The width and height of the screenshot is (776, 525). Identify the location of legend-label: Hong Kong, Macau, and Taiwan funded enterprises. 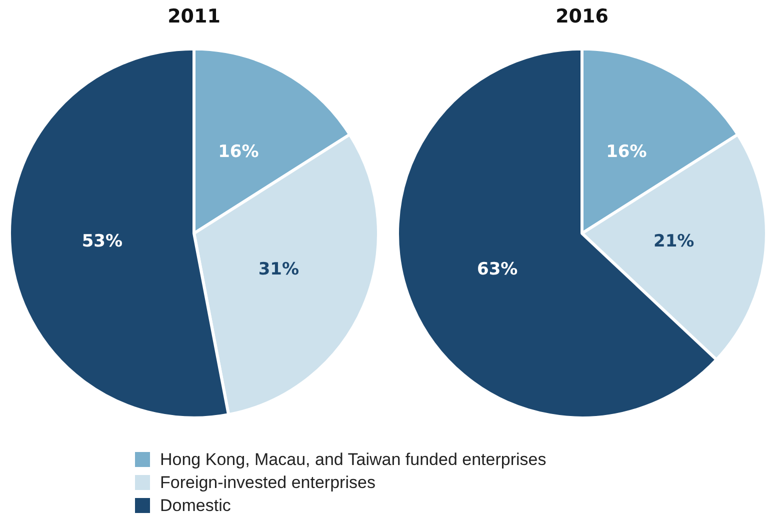
(353, 460).